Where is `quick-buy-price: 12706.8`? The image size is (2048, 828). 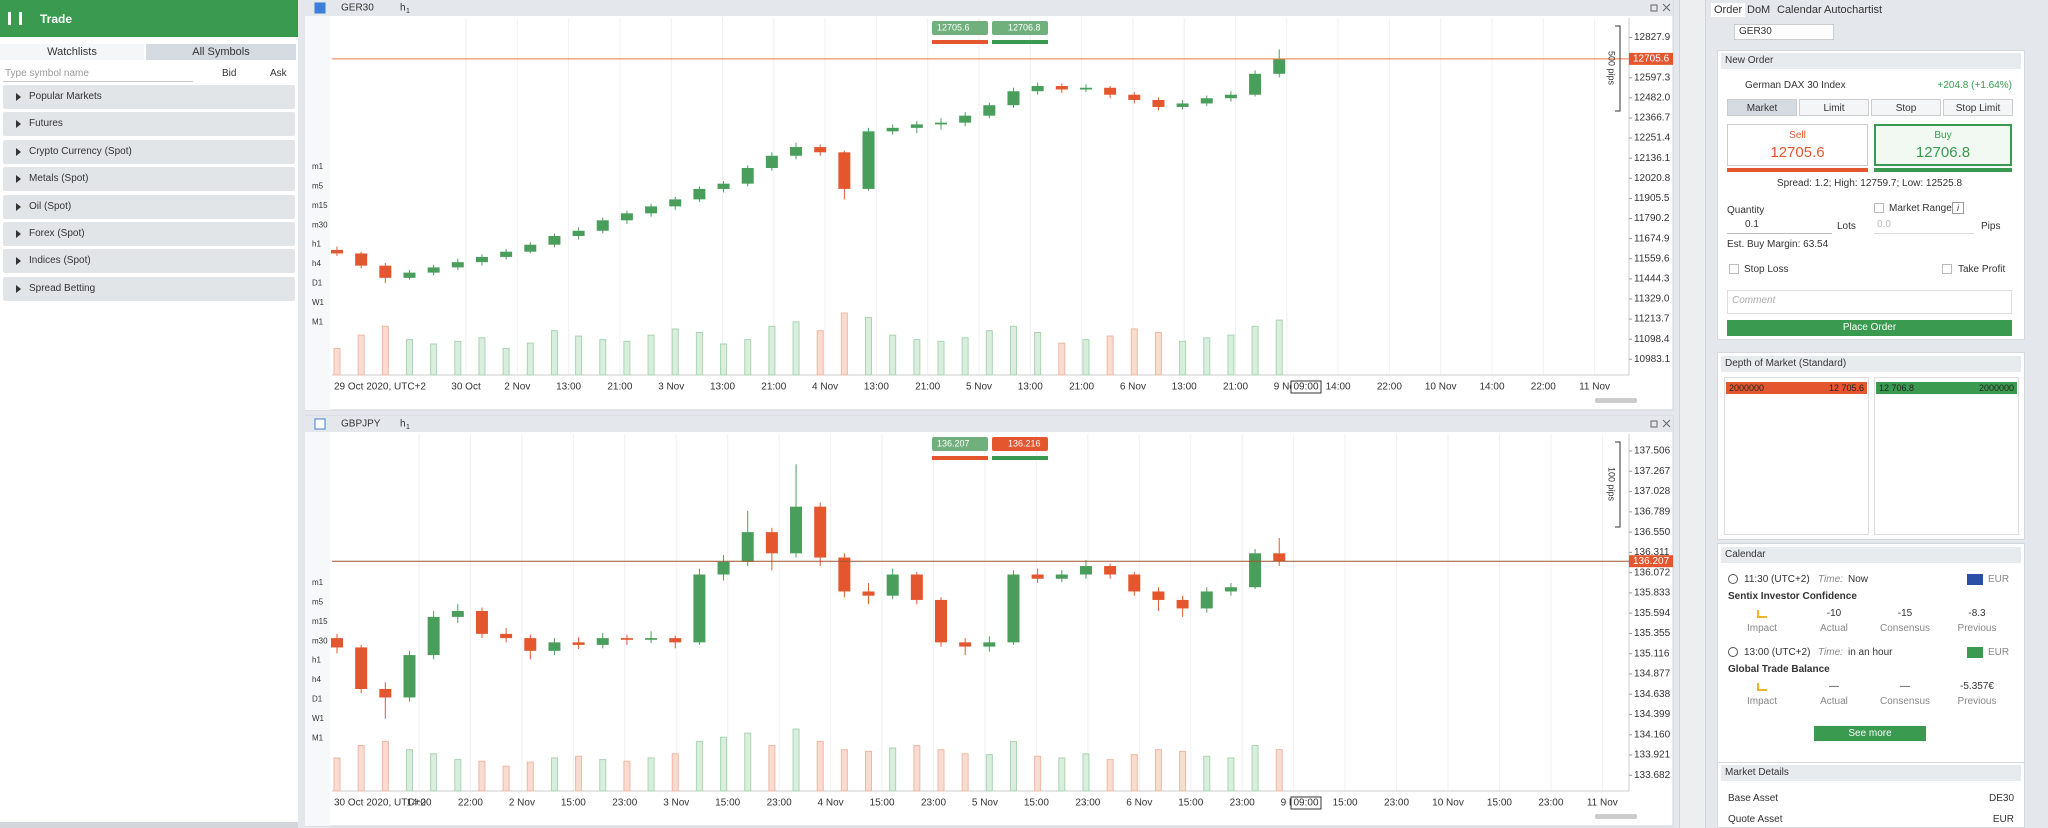 quick-buy-price: 12706.8 is located at coordinates (1024, 27).